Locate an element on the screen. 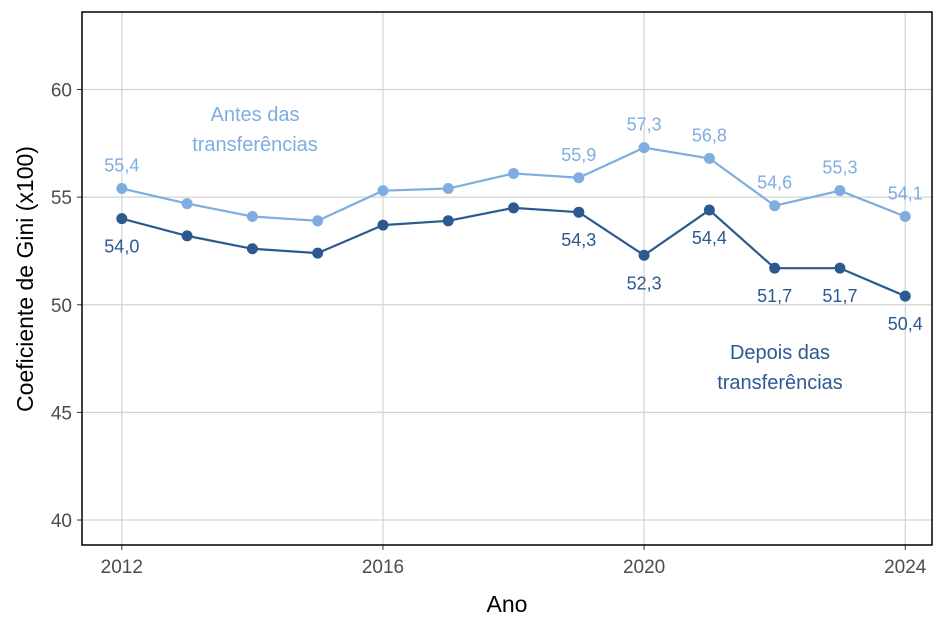 This screenshot has width=933, height=623. data-label: 54,3 is located at coordinates (578, 240).